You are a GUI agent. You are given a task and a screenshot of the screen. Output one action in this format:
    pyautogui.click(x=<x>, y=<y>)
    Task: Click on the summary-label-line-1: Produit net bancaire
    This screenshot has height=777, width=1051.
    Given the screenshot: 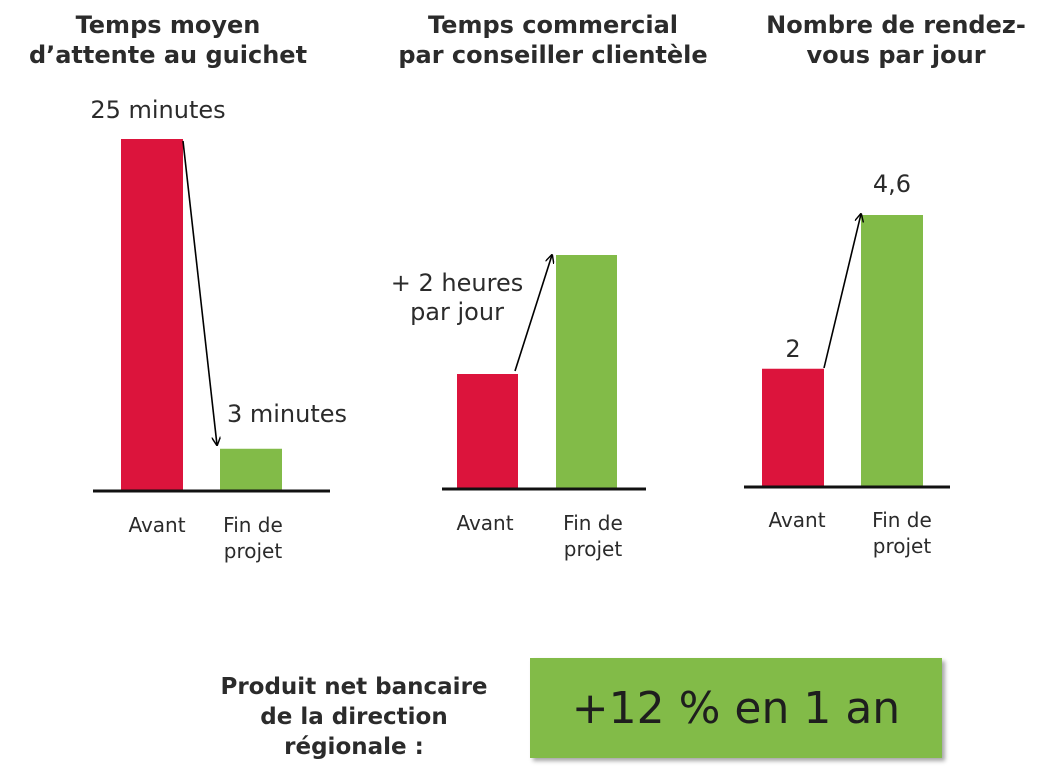 What is the action you would take?
    pyautogui.click(x=354, y=687)
    